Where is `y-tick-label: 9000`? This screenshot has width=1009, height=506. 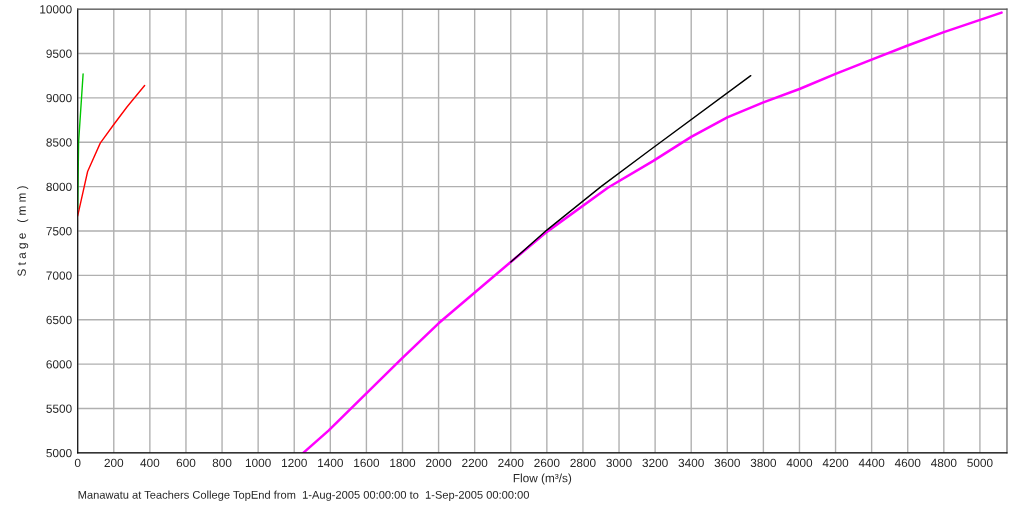
y-tick-label: 9000 is located at coordinates (59, 98).